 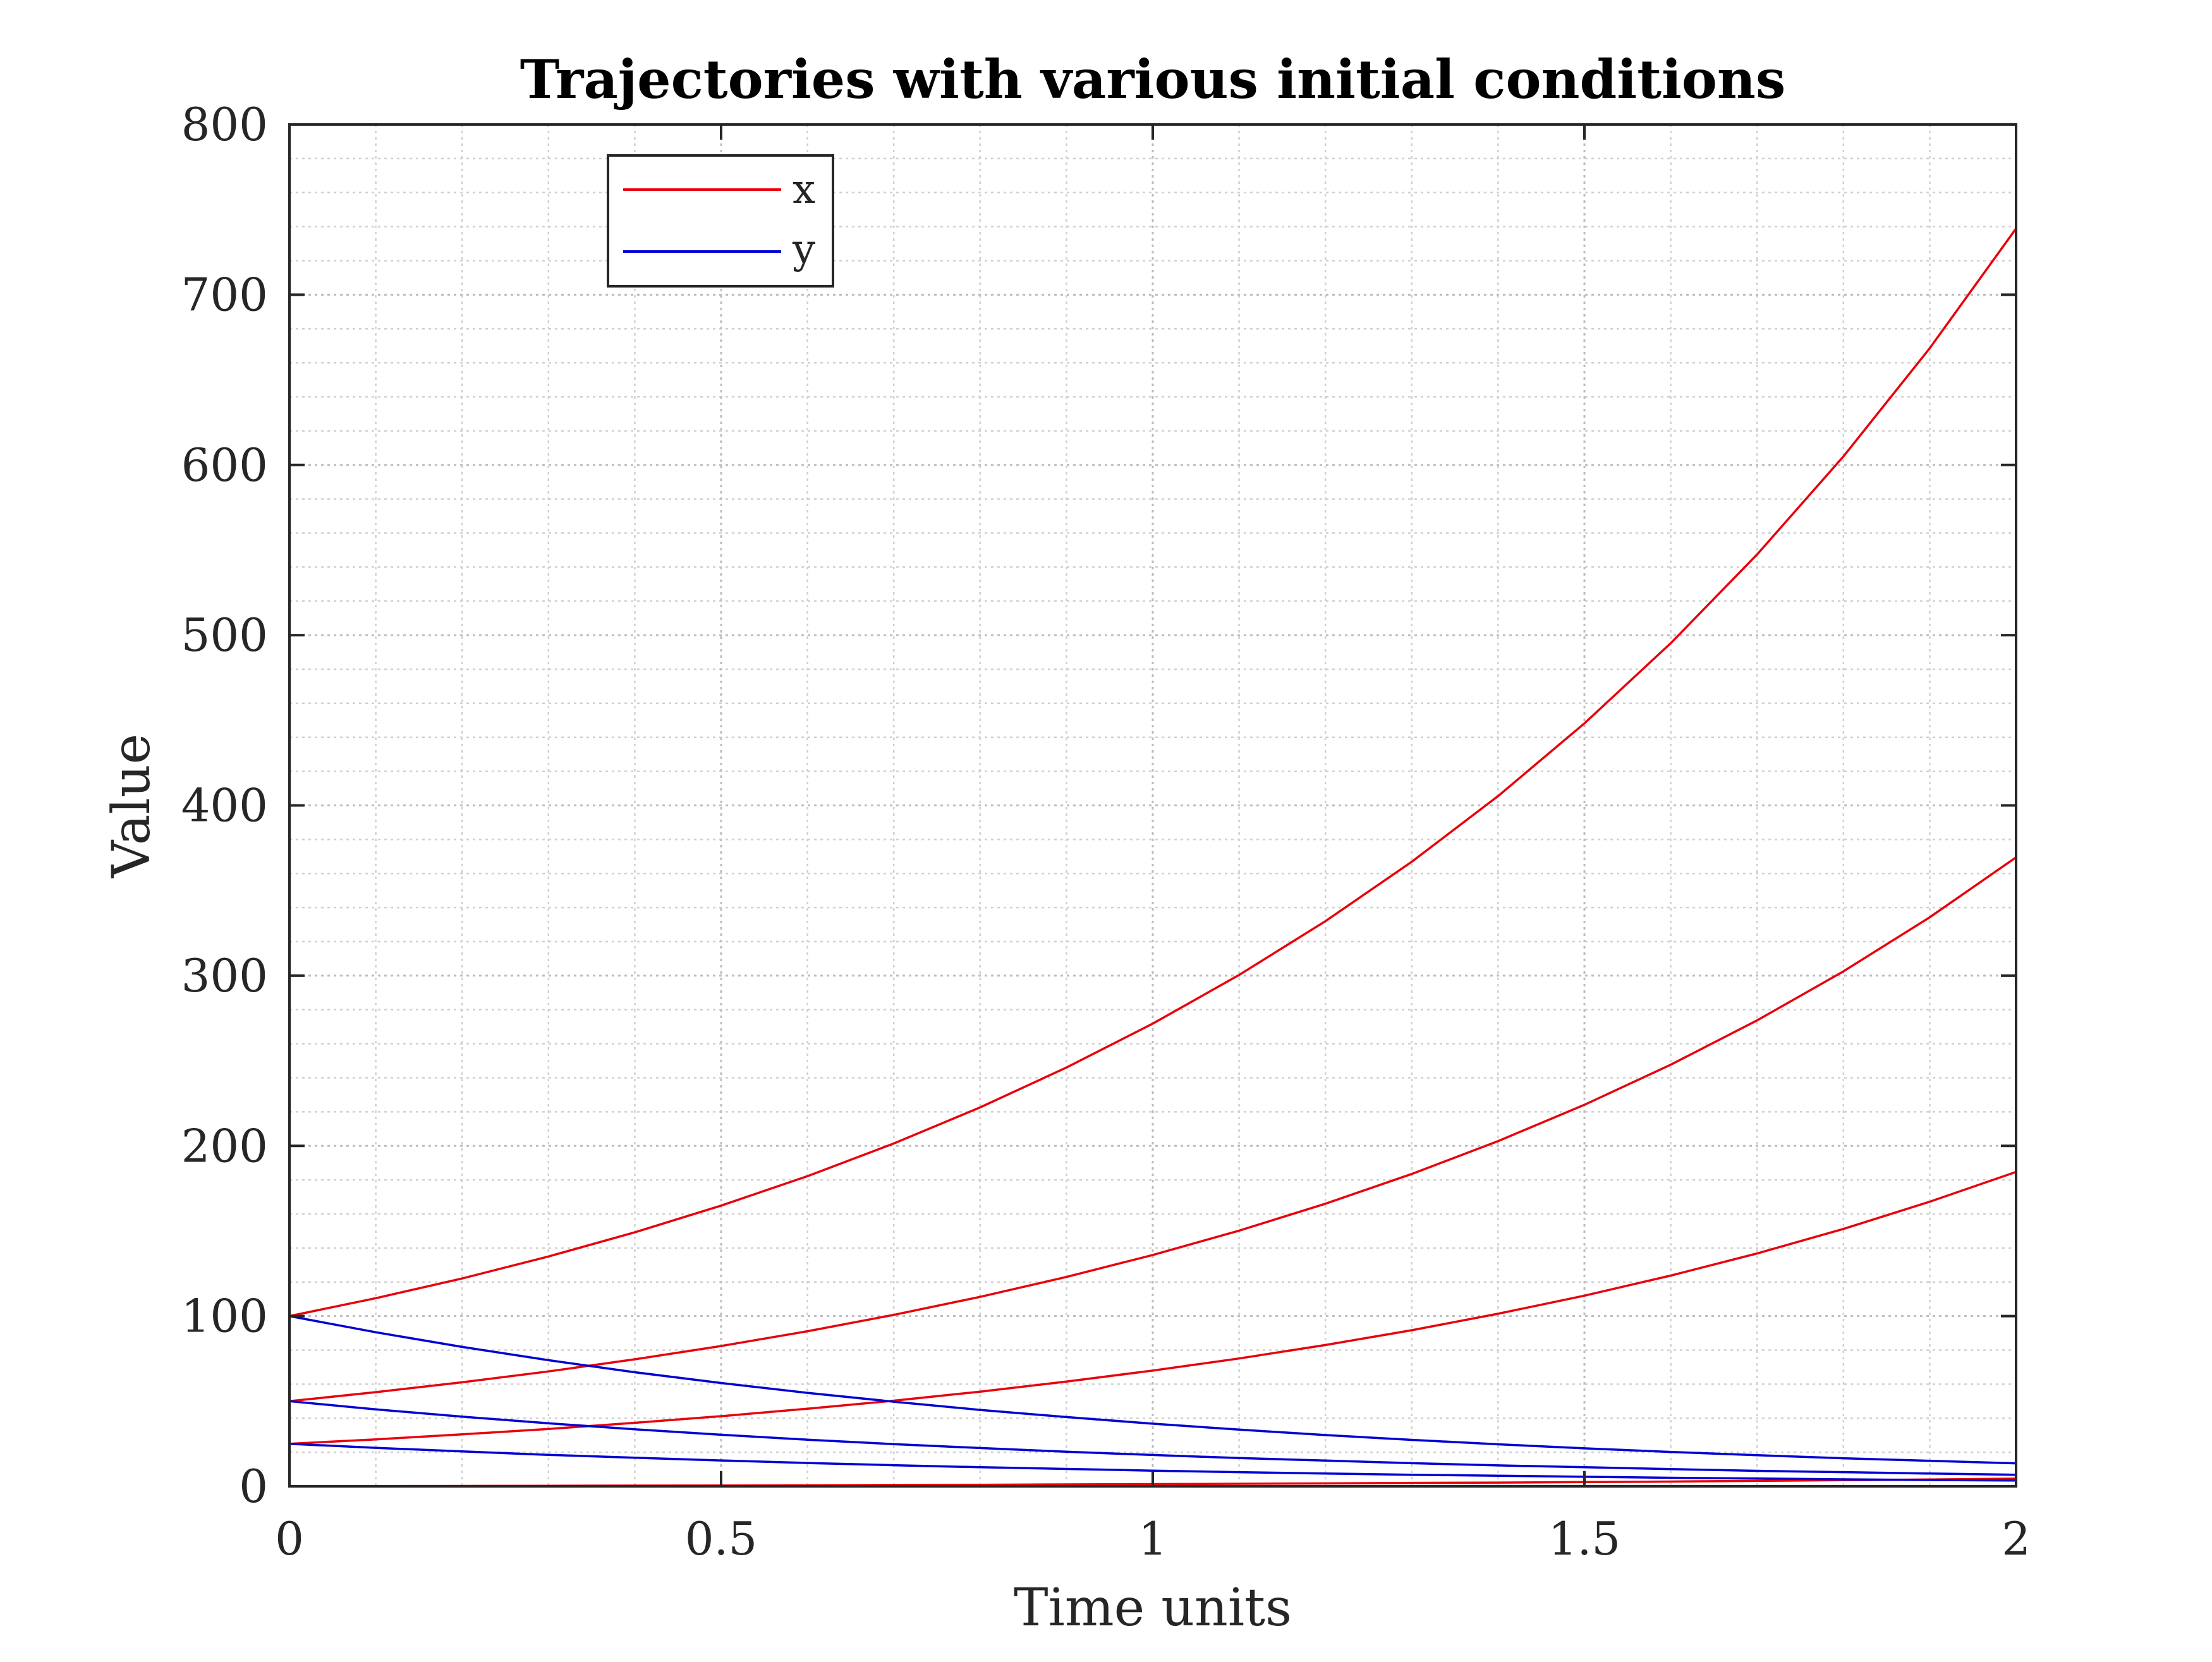 I want to click on y-tick-label: 300, so click(x=224, y=975).